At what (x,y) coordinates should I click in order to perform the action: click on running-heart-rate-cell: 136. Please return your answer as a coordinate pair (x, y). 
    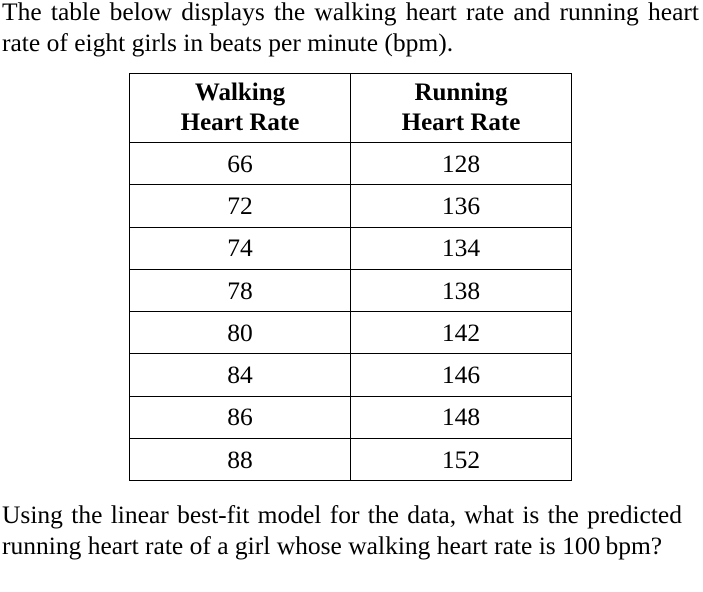
    Looking at the image, I should click on (461, 206).